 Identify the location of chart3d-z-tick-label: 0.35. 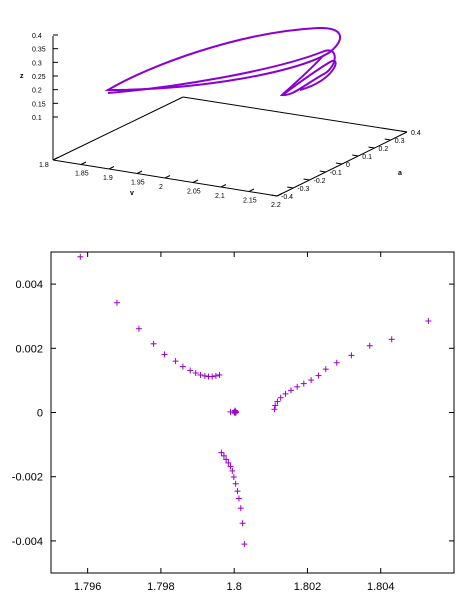
(39, 50).